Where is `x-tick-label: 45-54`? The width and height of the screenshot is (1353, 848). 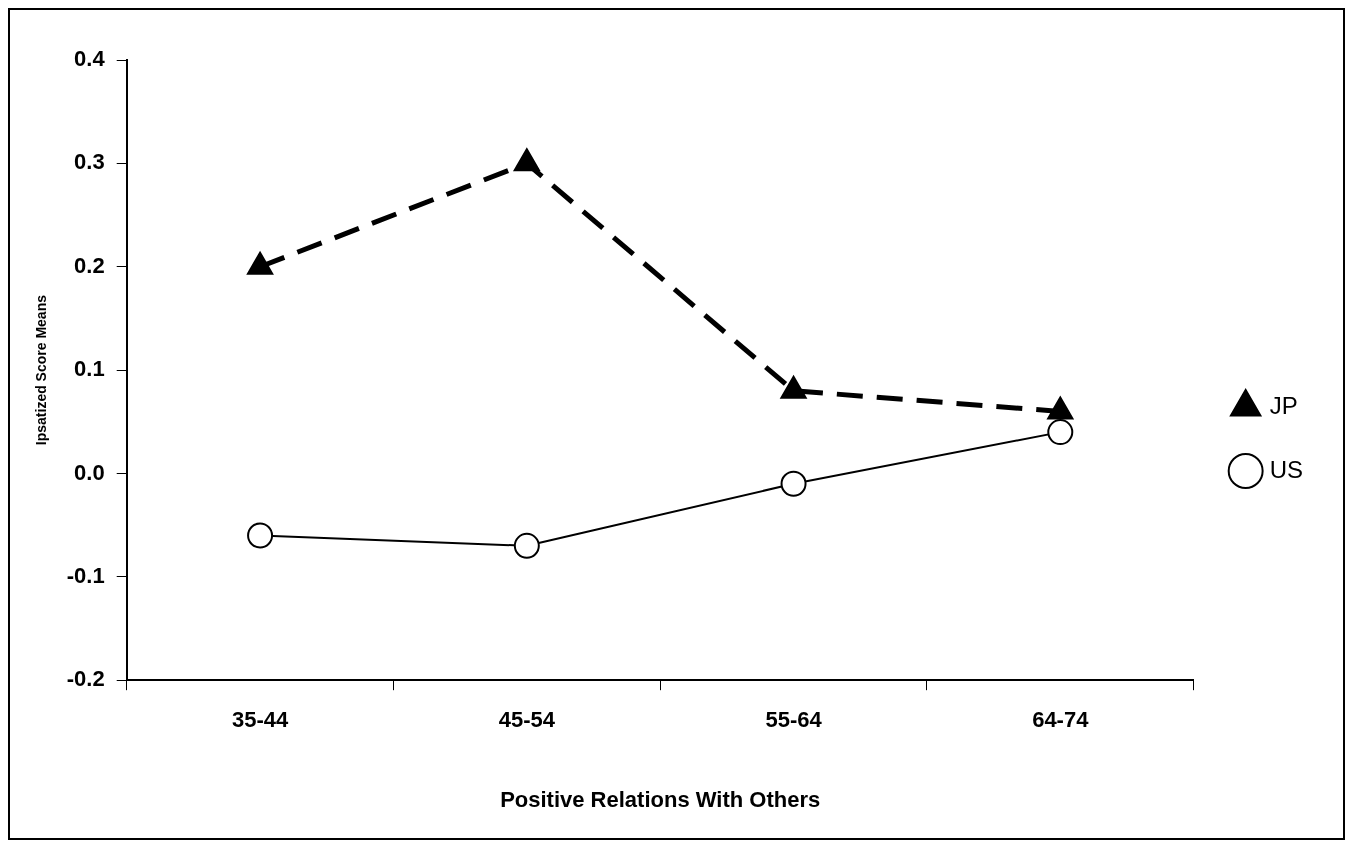
x-tick-label: 45-54 is located at coordinates (527, 720).